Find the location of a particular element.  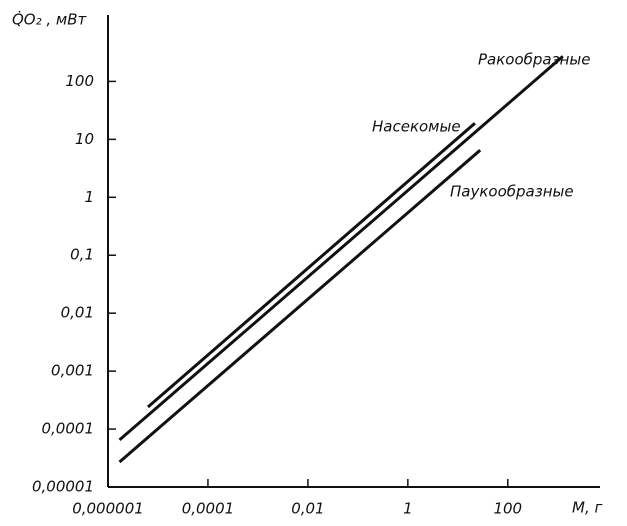

y-axis-label: Q̇O₂ , мВт is located at coordinates (50, 19).